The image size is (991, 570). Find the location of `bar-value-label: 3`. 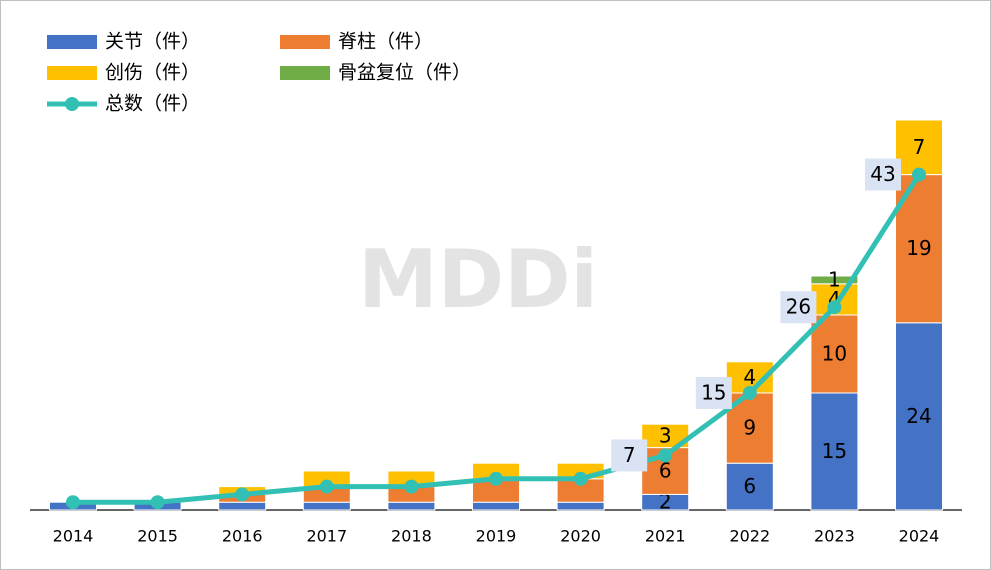

bar-value-label: 3 is located at coordinates (665, 435).